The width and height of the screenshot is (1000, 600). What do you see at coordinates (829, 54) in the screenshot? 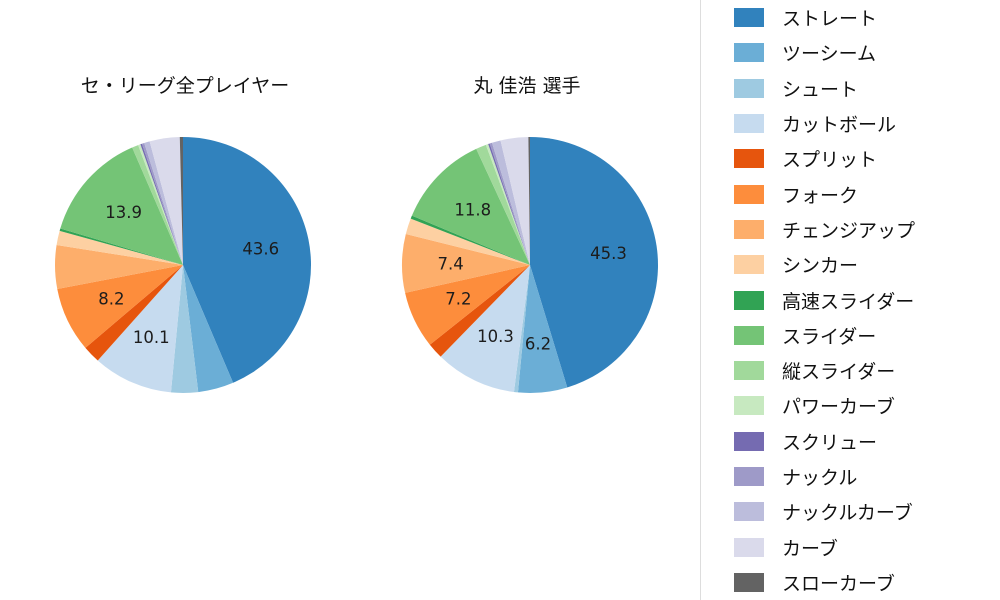
I see `legend-label: ツーシーム` at bounding box center [829, 54].